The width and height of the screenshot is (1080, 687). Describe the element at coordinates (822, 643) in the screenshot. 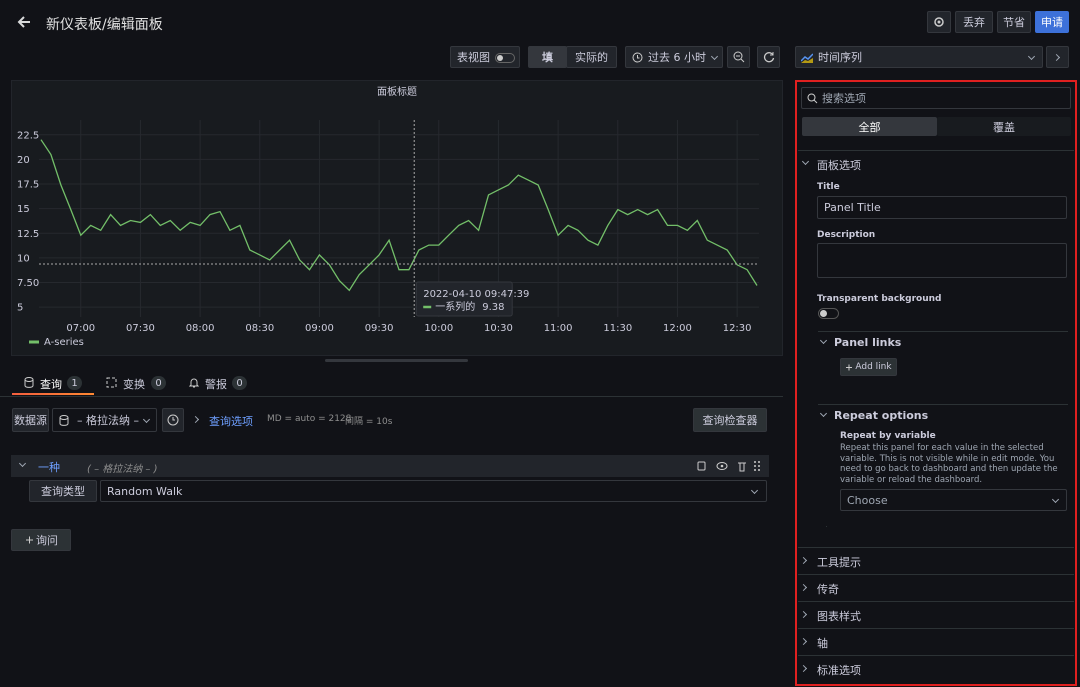

I see `section-title: 轴` at that location.